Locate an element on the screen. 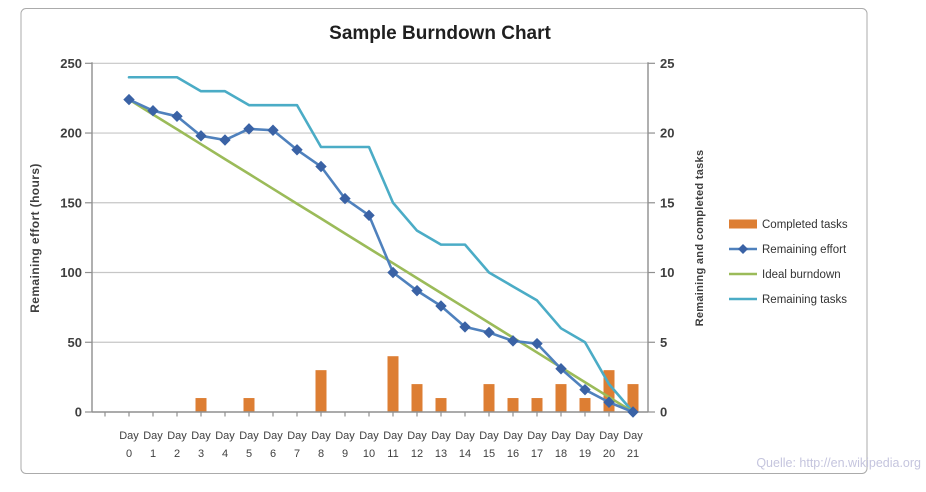 The height and width of the screenshot is (492, 926). left-axis-title: Remaining effort (hours) is located at coordinates (35, 238).